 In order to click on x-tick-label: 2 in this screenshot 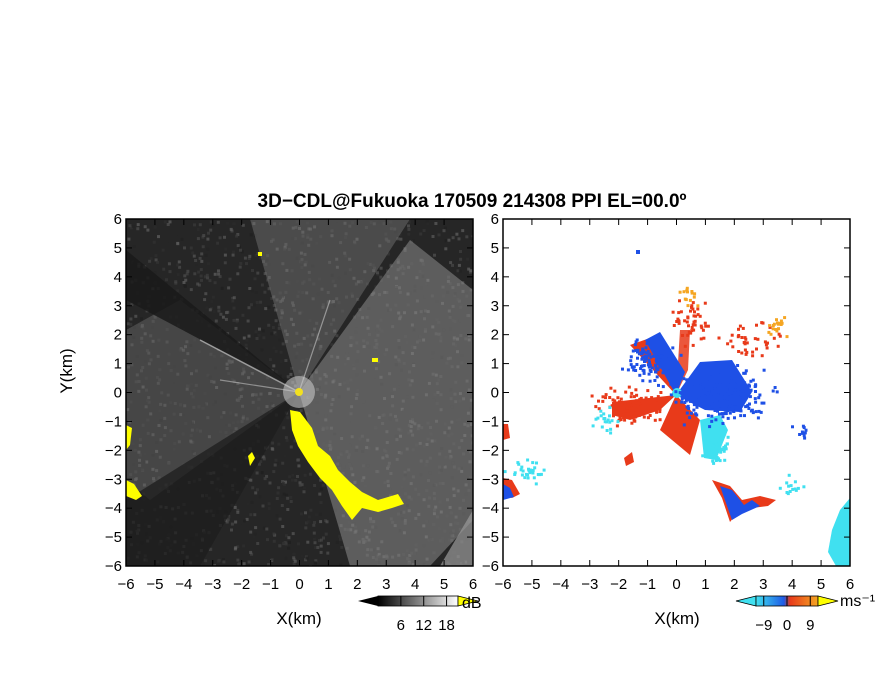, I will do `click(357, 584)`.